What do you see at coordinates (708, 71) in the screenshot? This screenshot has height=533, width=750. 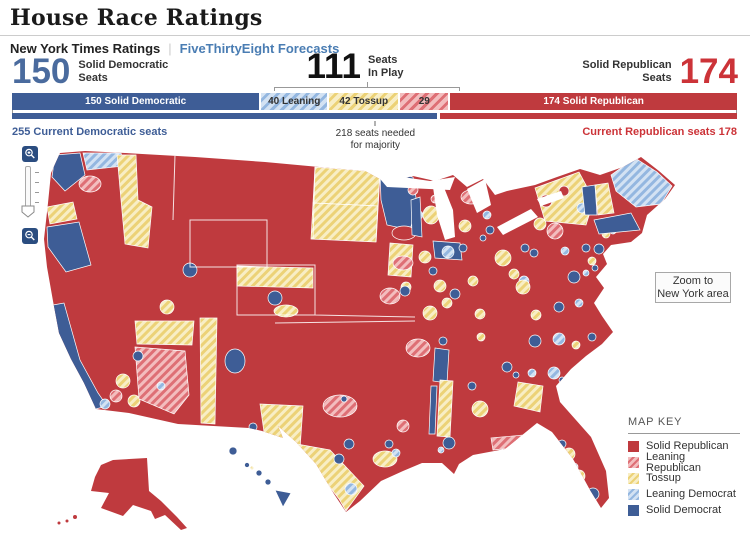 I see `solid-republican-count: 174` at bounding box center [708, 71].